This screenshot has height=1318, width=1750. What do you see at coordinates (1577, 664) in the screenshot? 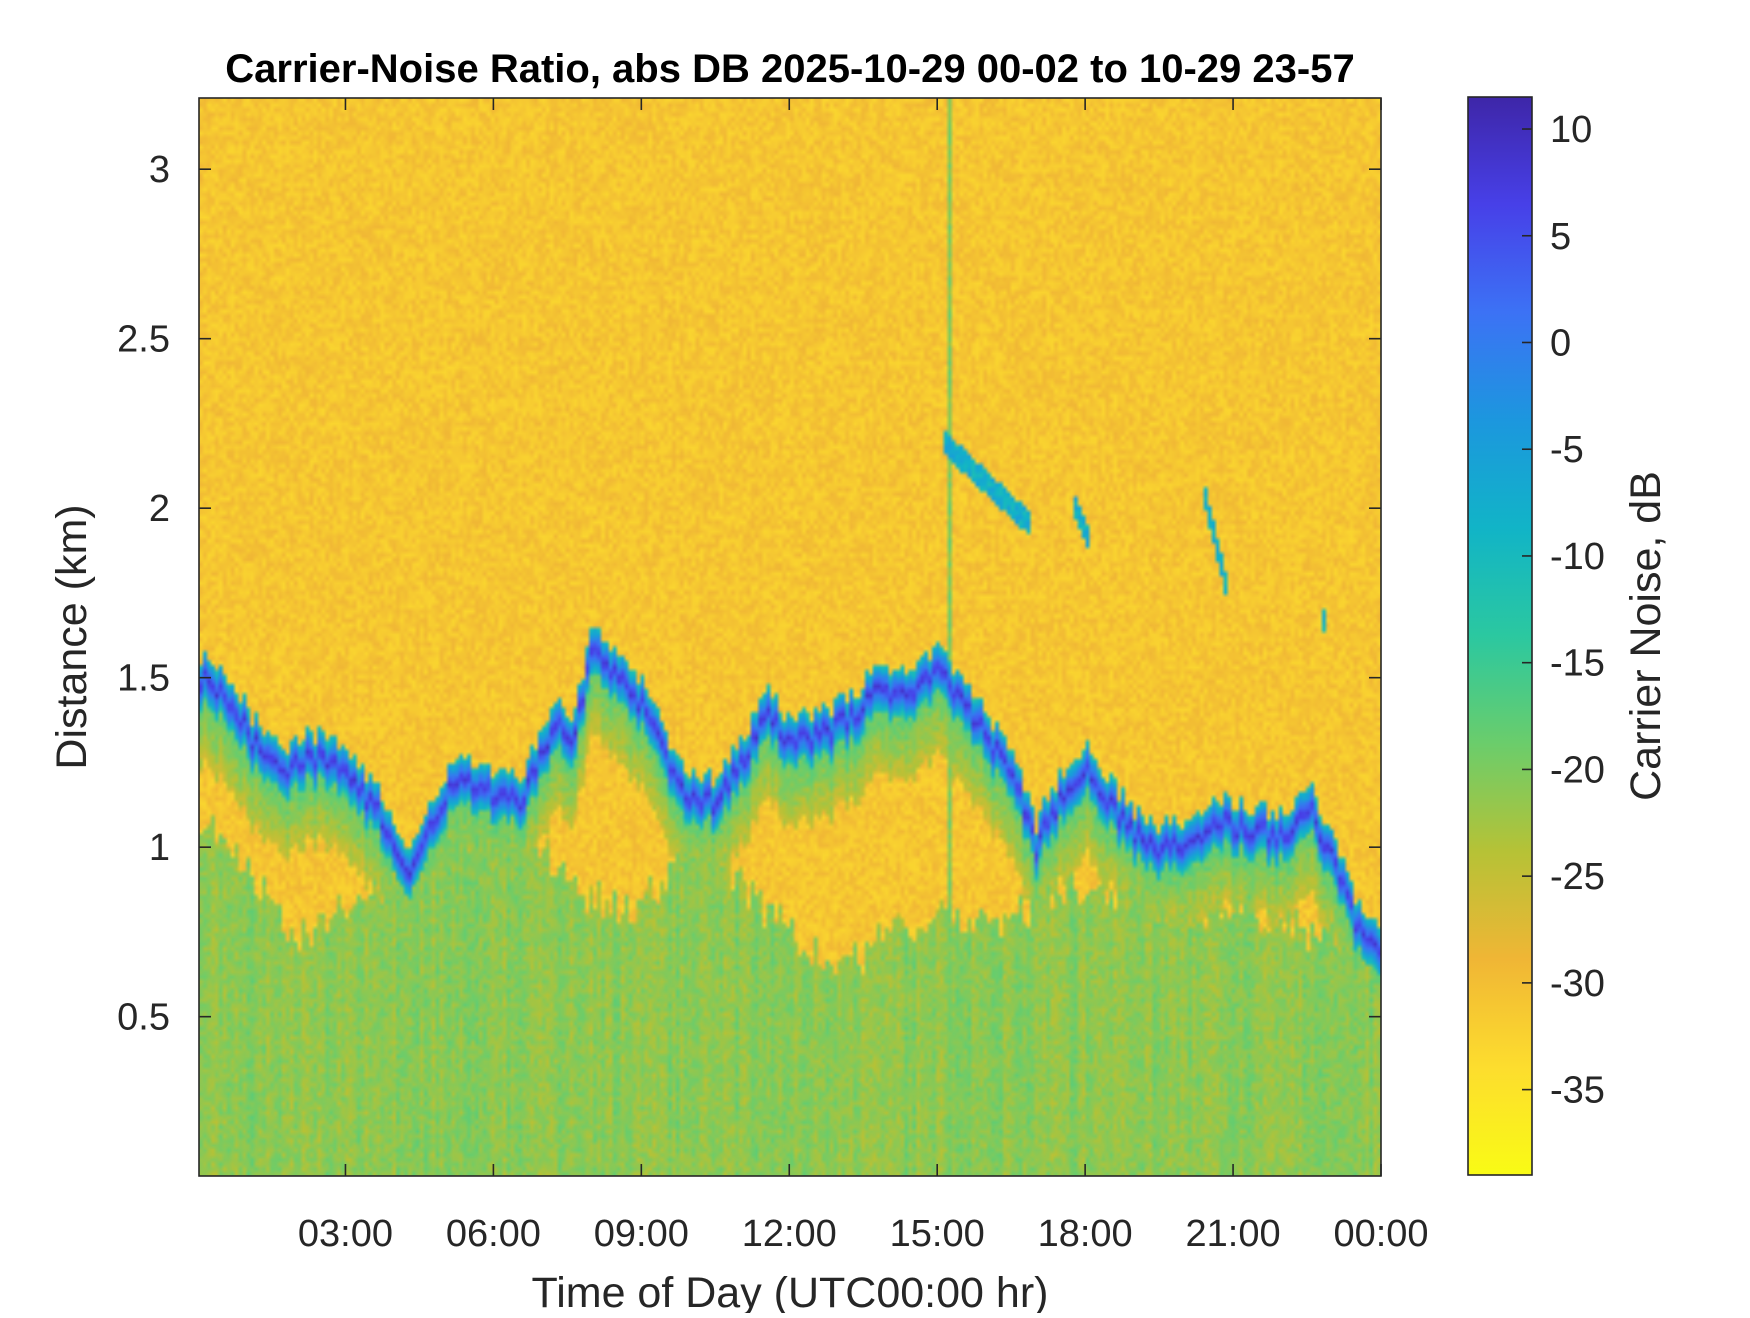
I see `colorbar-tick-label: -15` at bounding box center [1577, 664].